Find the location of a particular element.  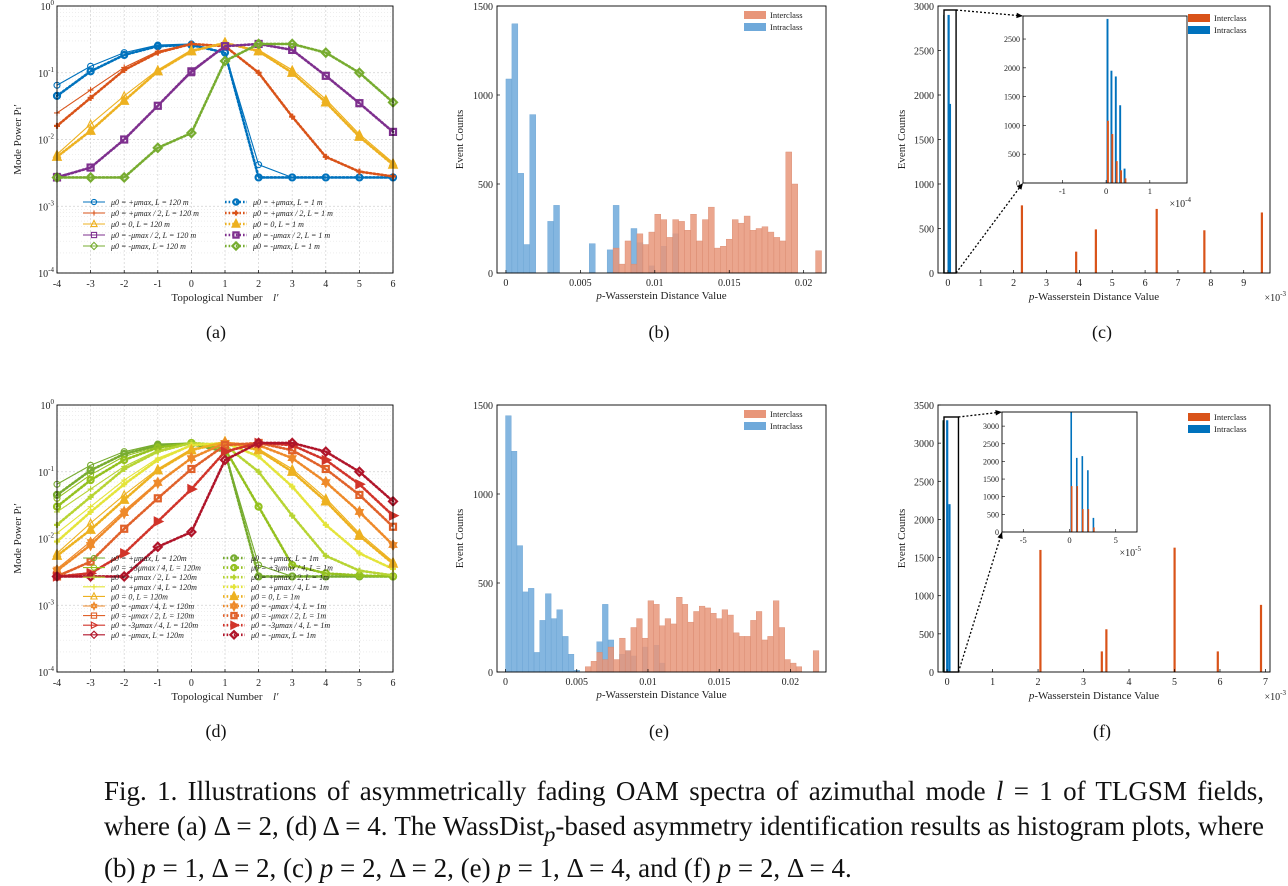

panel-label: (d) is located at coordinates (216, 731).